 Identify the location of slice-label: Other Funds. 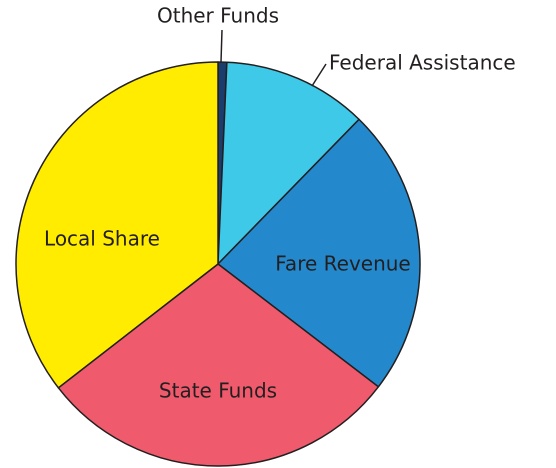
(218, 16).